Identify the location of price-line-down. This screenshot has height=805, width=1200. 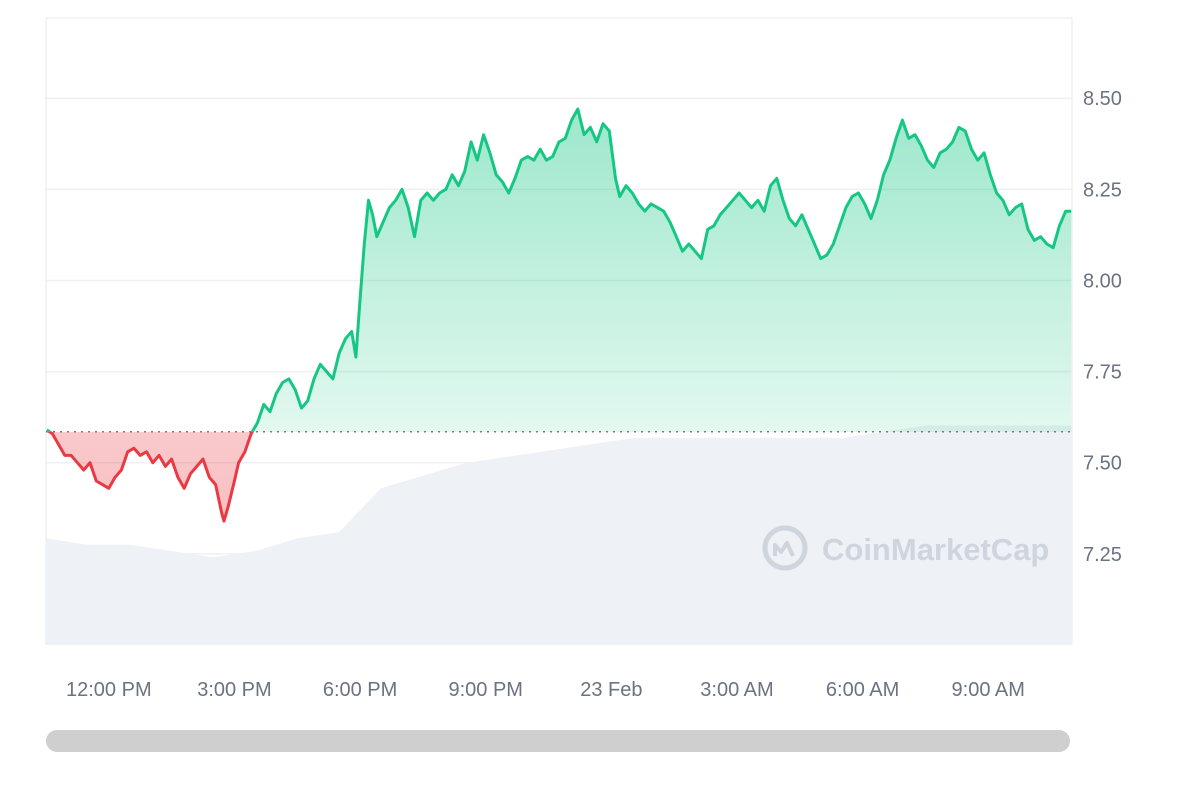
(150, 477).